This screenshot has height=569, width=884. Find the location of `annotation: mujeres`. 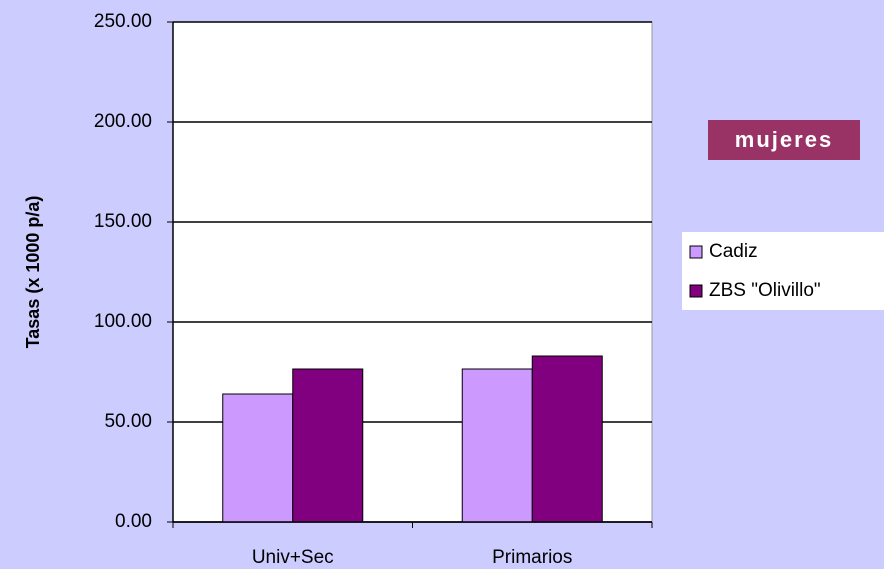

annotation: mujeres is located at coordinates (784, 139).